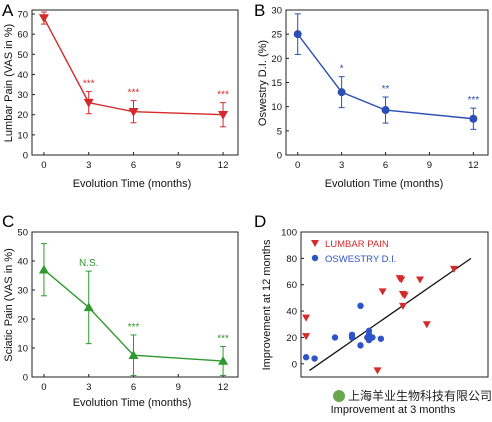 The height and width of the screenshot is (422, 492). I want to click on panel-label-b: B, so click(259, 10).